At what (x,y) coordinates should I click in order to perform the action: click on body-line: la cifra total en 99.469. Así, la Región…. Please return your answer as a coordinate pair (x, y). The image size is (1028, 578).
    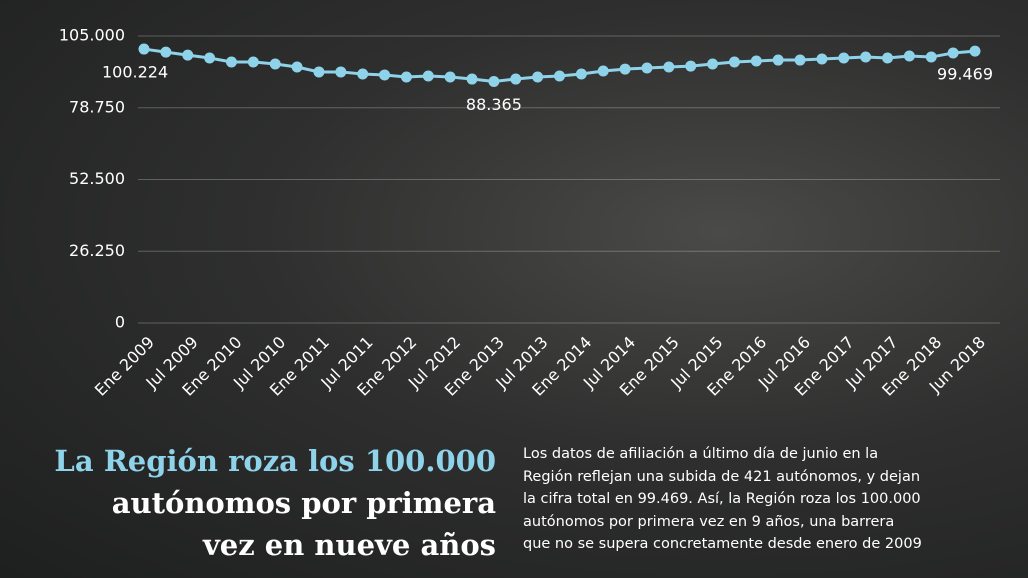
    Looking at the image, I should click on (722, 499).